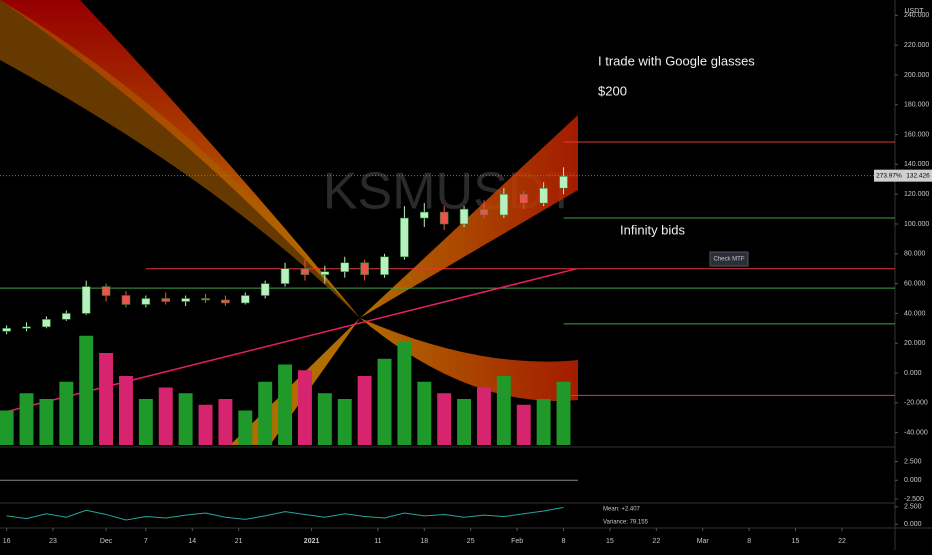  I want to click on y-tick-label: 20.000, so click(915, 343).